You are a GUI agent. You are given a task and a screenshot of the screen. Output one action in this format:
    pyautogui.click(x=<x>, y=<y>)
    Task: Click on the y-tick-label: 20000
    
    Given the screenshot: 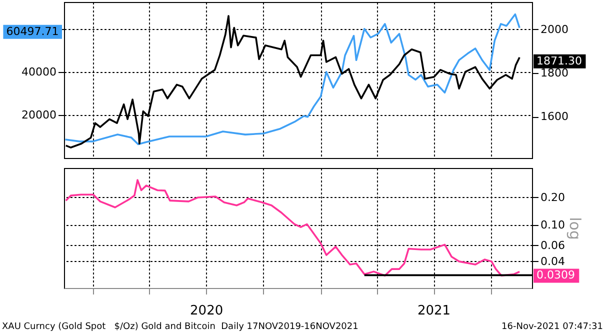 What is the action you would take?
    pyautogui.click(x=39, y=115)
    